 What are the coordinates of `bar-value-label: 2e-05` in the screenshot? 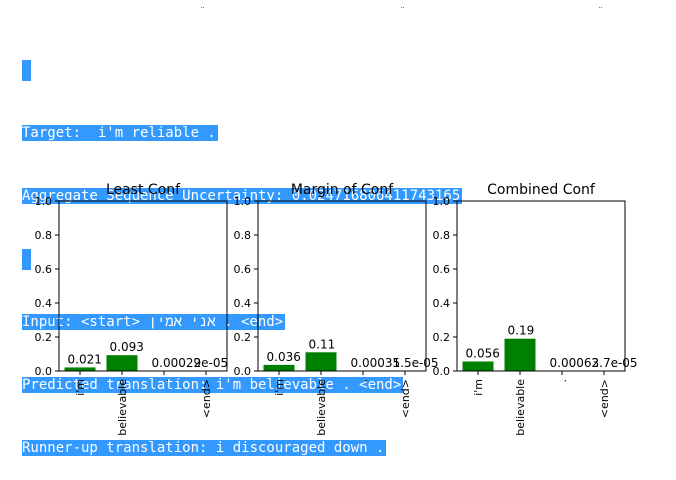 It's located at (211, 363).